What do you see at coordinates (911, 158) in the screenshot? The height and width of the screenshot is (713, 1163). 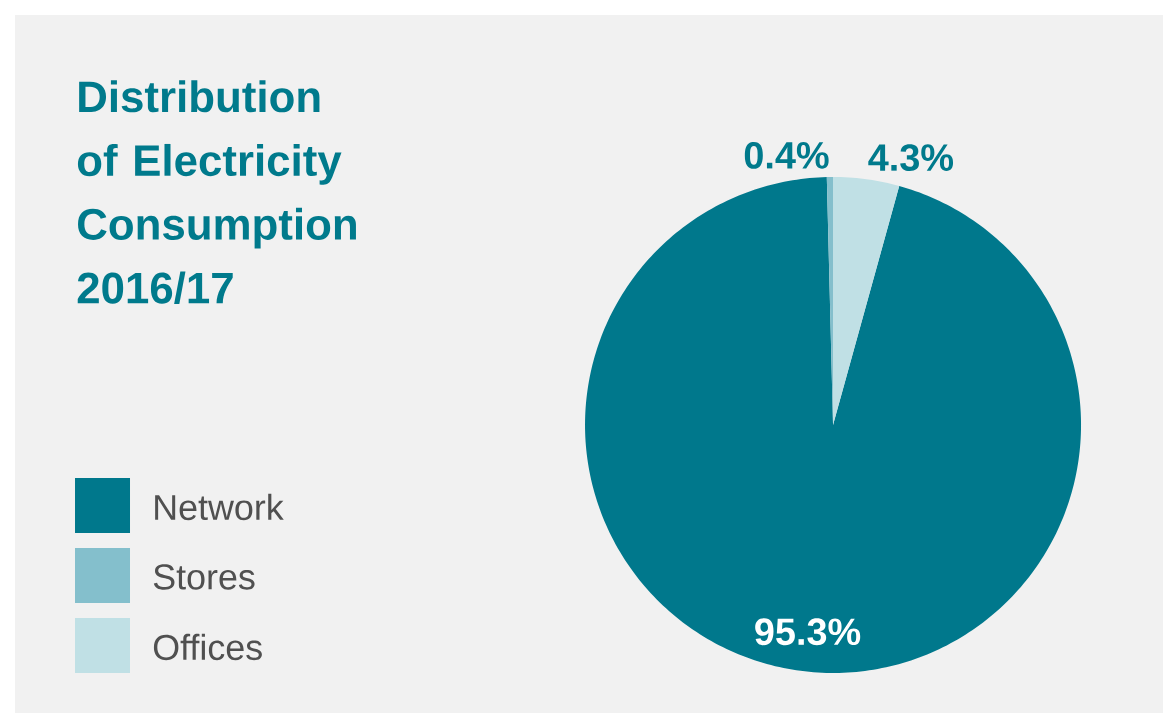 I see `data-label: 4.3%` at bounding box center [911, 158].